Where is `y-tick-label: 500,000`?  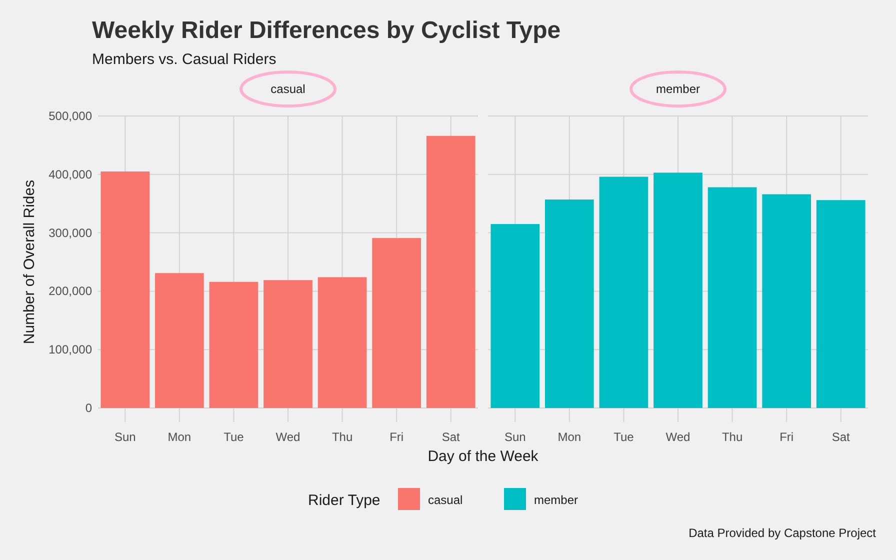
y-tick-label: 500,000 is located at coordinates (70, 116).